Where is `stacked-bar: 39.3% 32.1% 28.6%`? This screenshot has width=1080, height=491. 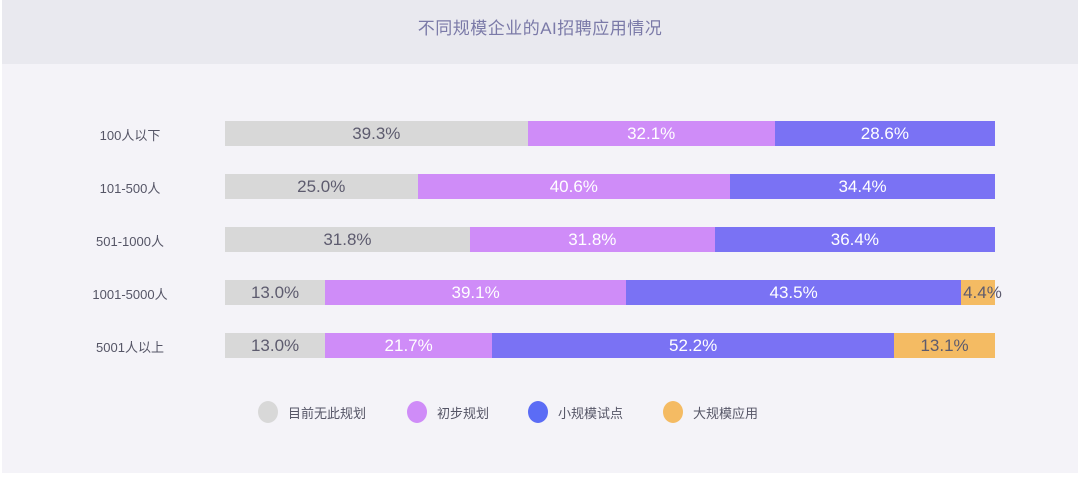 stacked-bar: 39.3% 32.1% 28.6% is located at coordinates (610, 133).